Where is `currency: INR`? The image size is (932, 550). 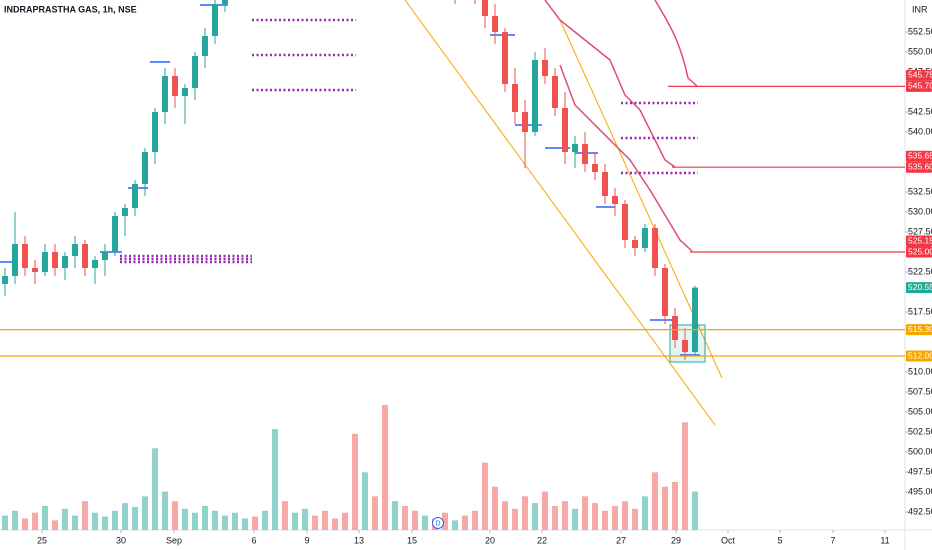
currency: INR is located at coordinates (920, 9).